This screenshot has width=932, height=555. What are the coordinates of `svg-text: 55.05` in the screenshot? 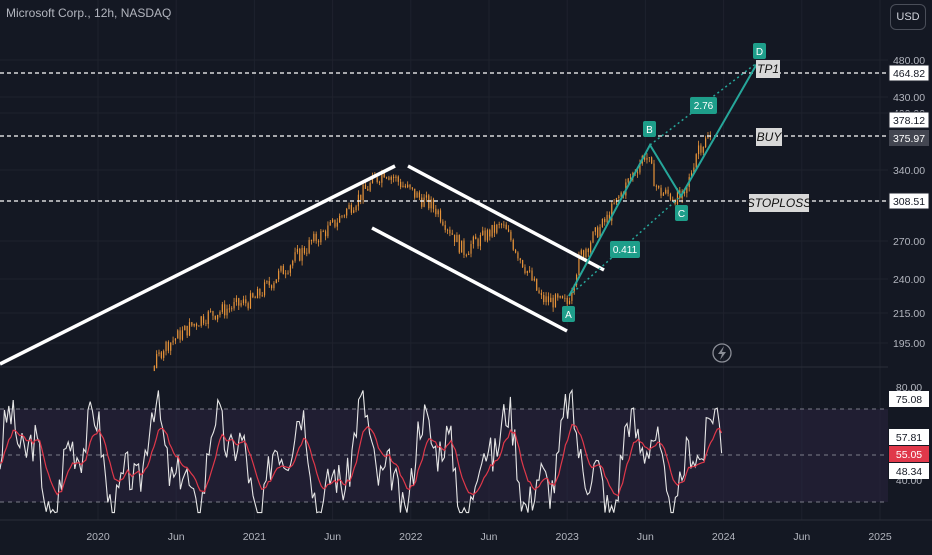 It's located at (909, 455).